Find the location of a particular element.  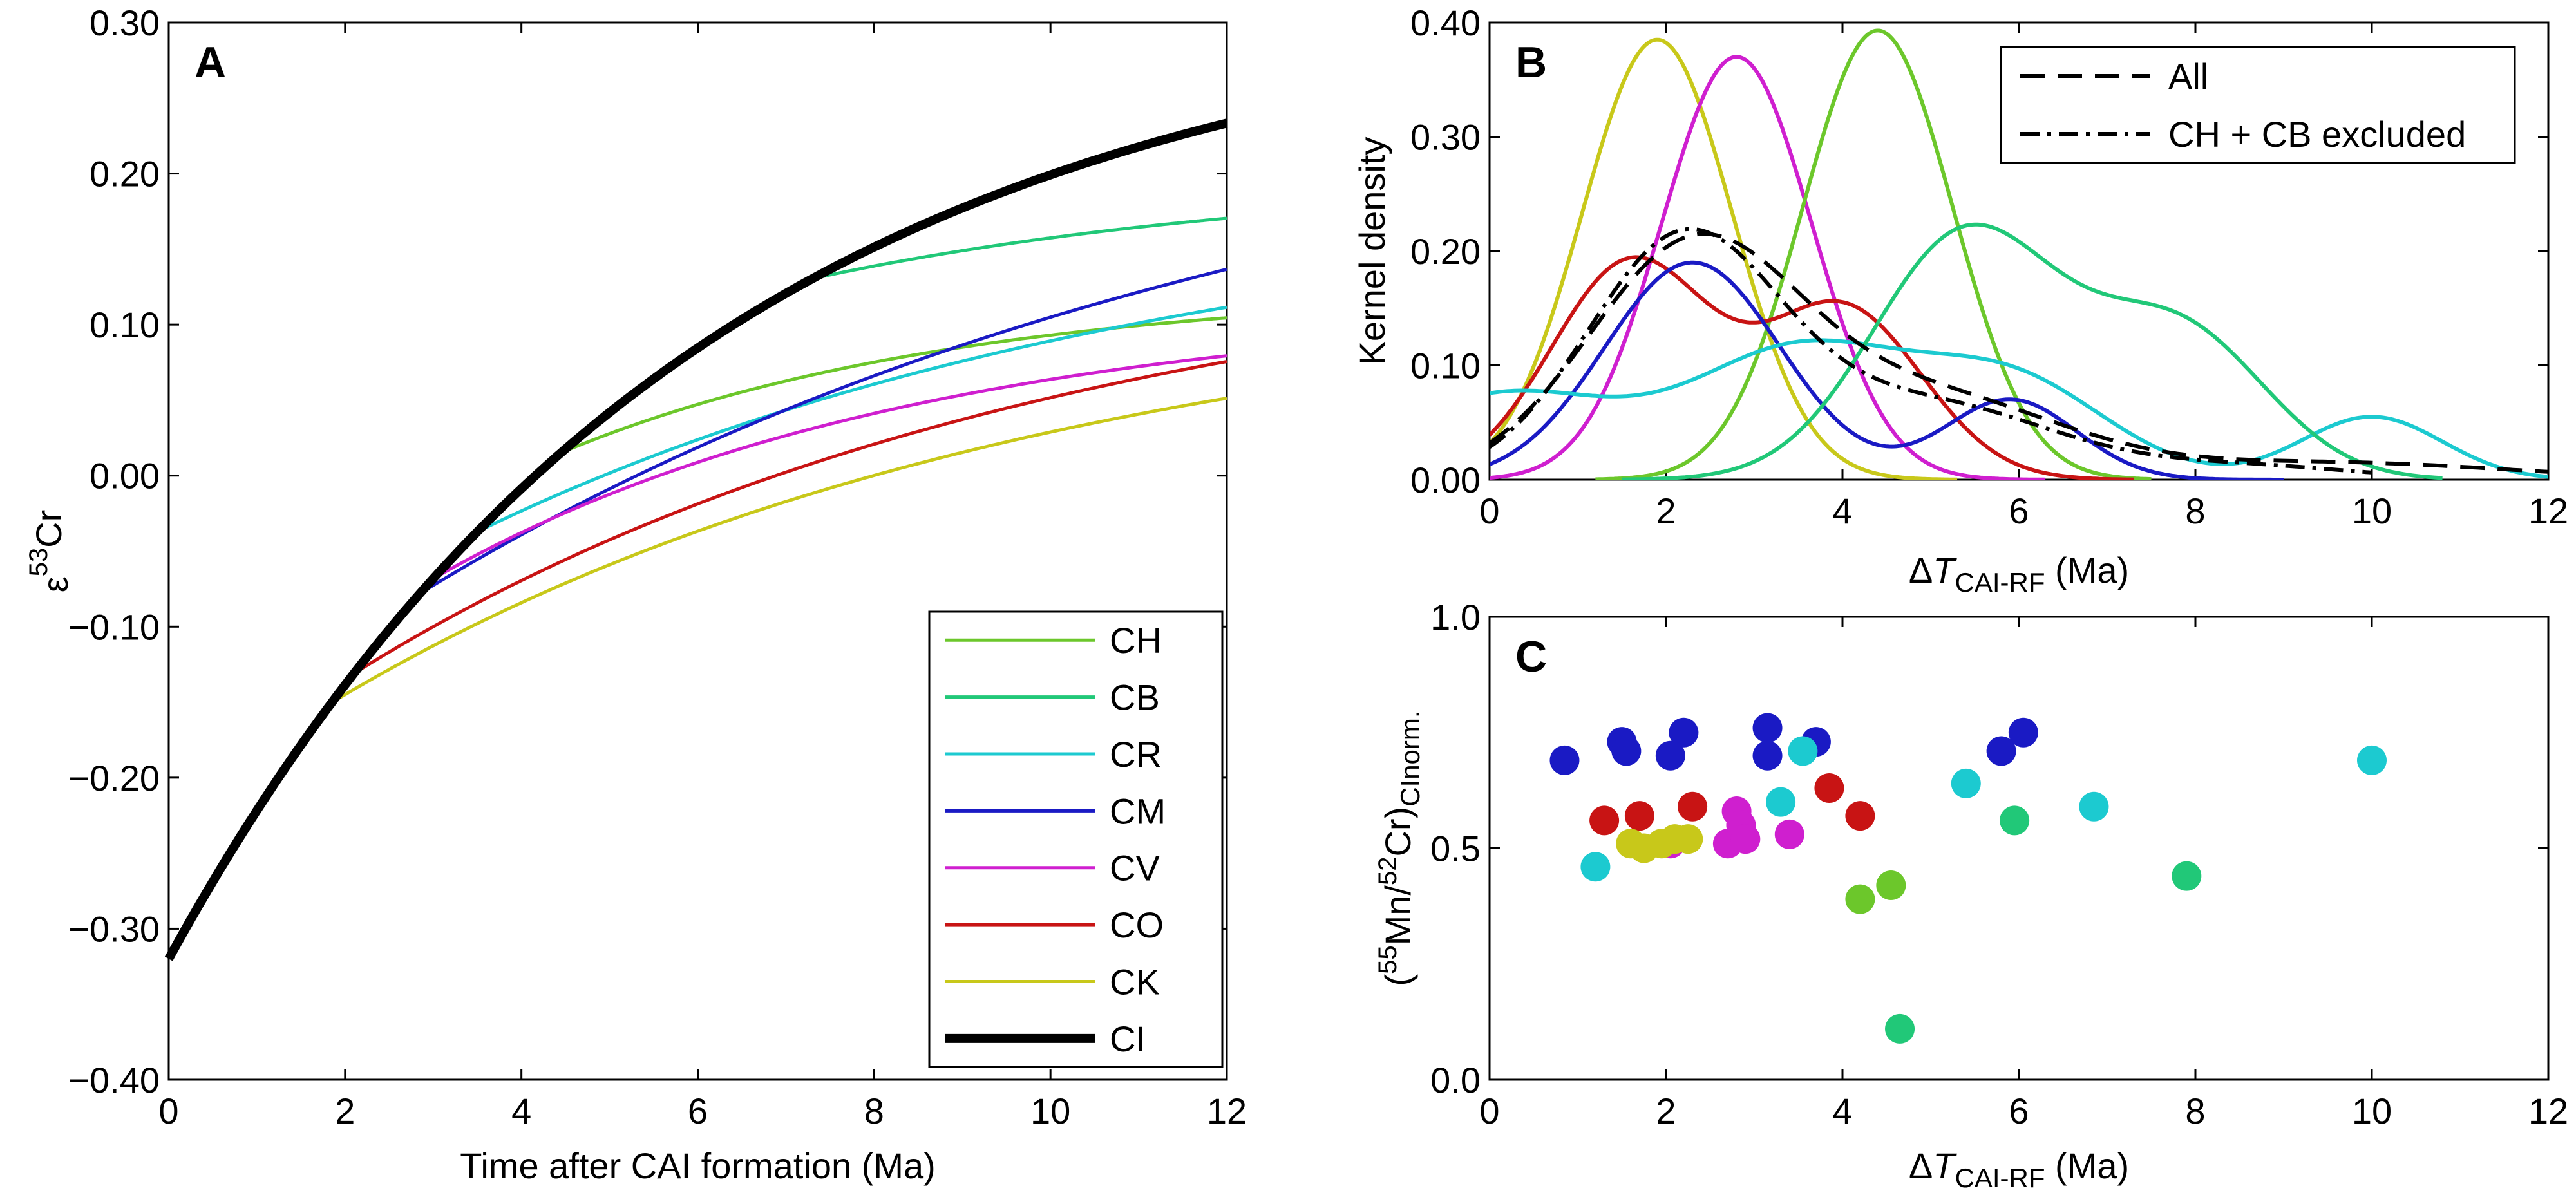

y-axis-label: Kernel density is located at coordinates (1372, 251).